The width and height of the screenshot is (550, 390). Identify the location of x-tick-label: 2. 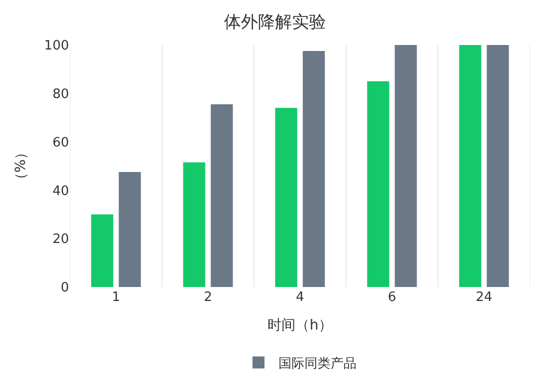
(208, 297).